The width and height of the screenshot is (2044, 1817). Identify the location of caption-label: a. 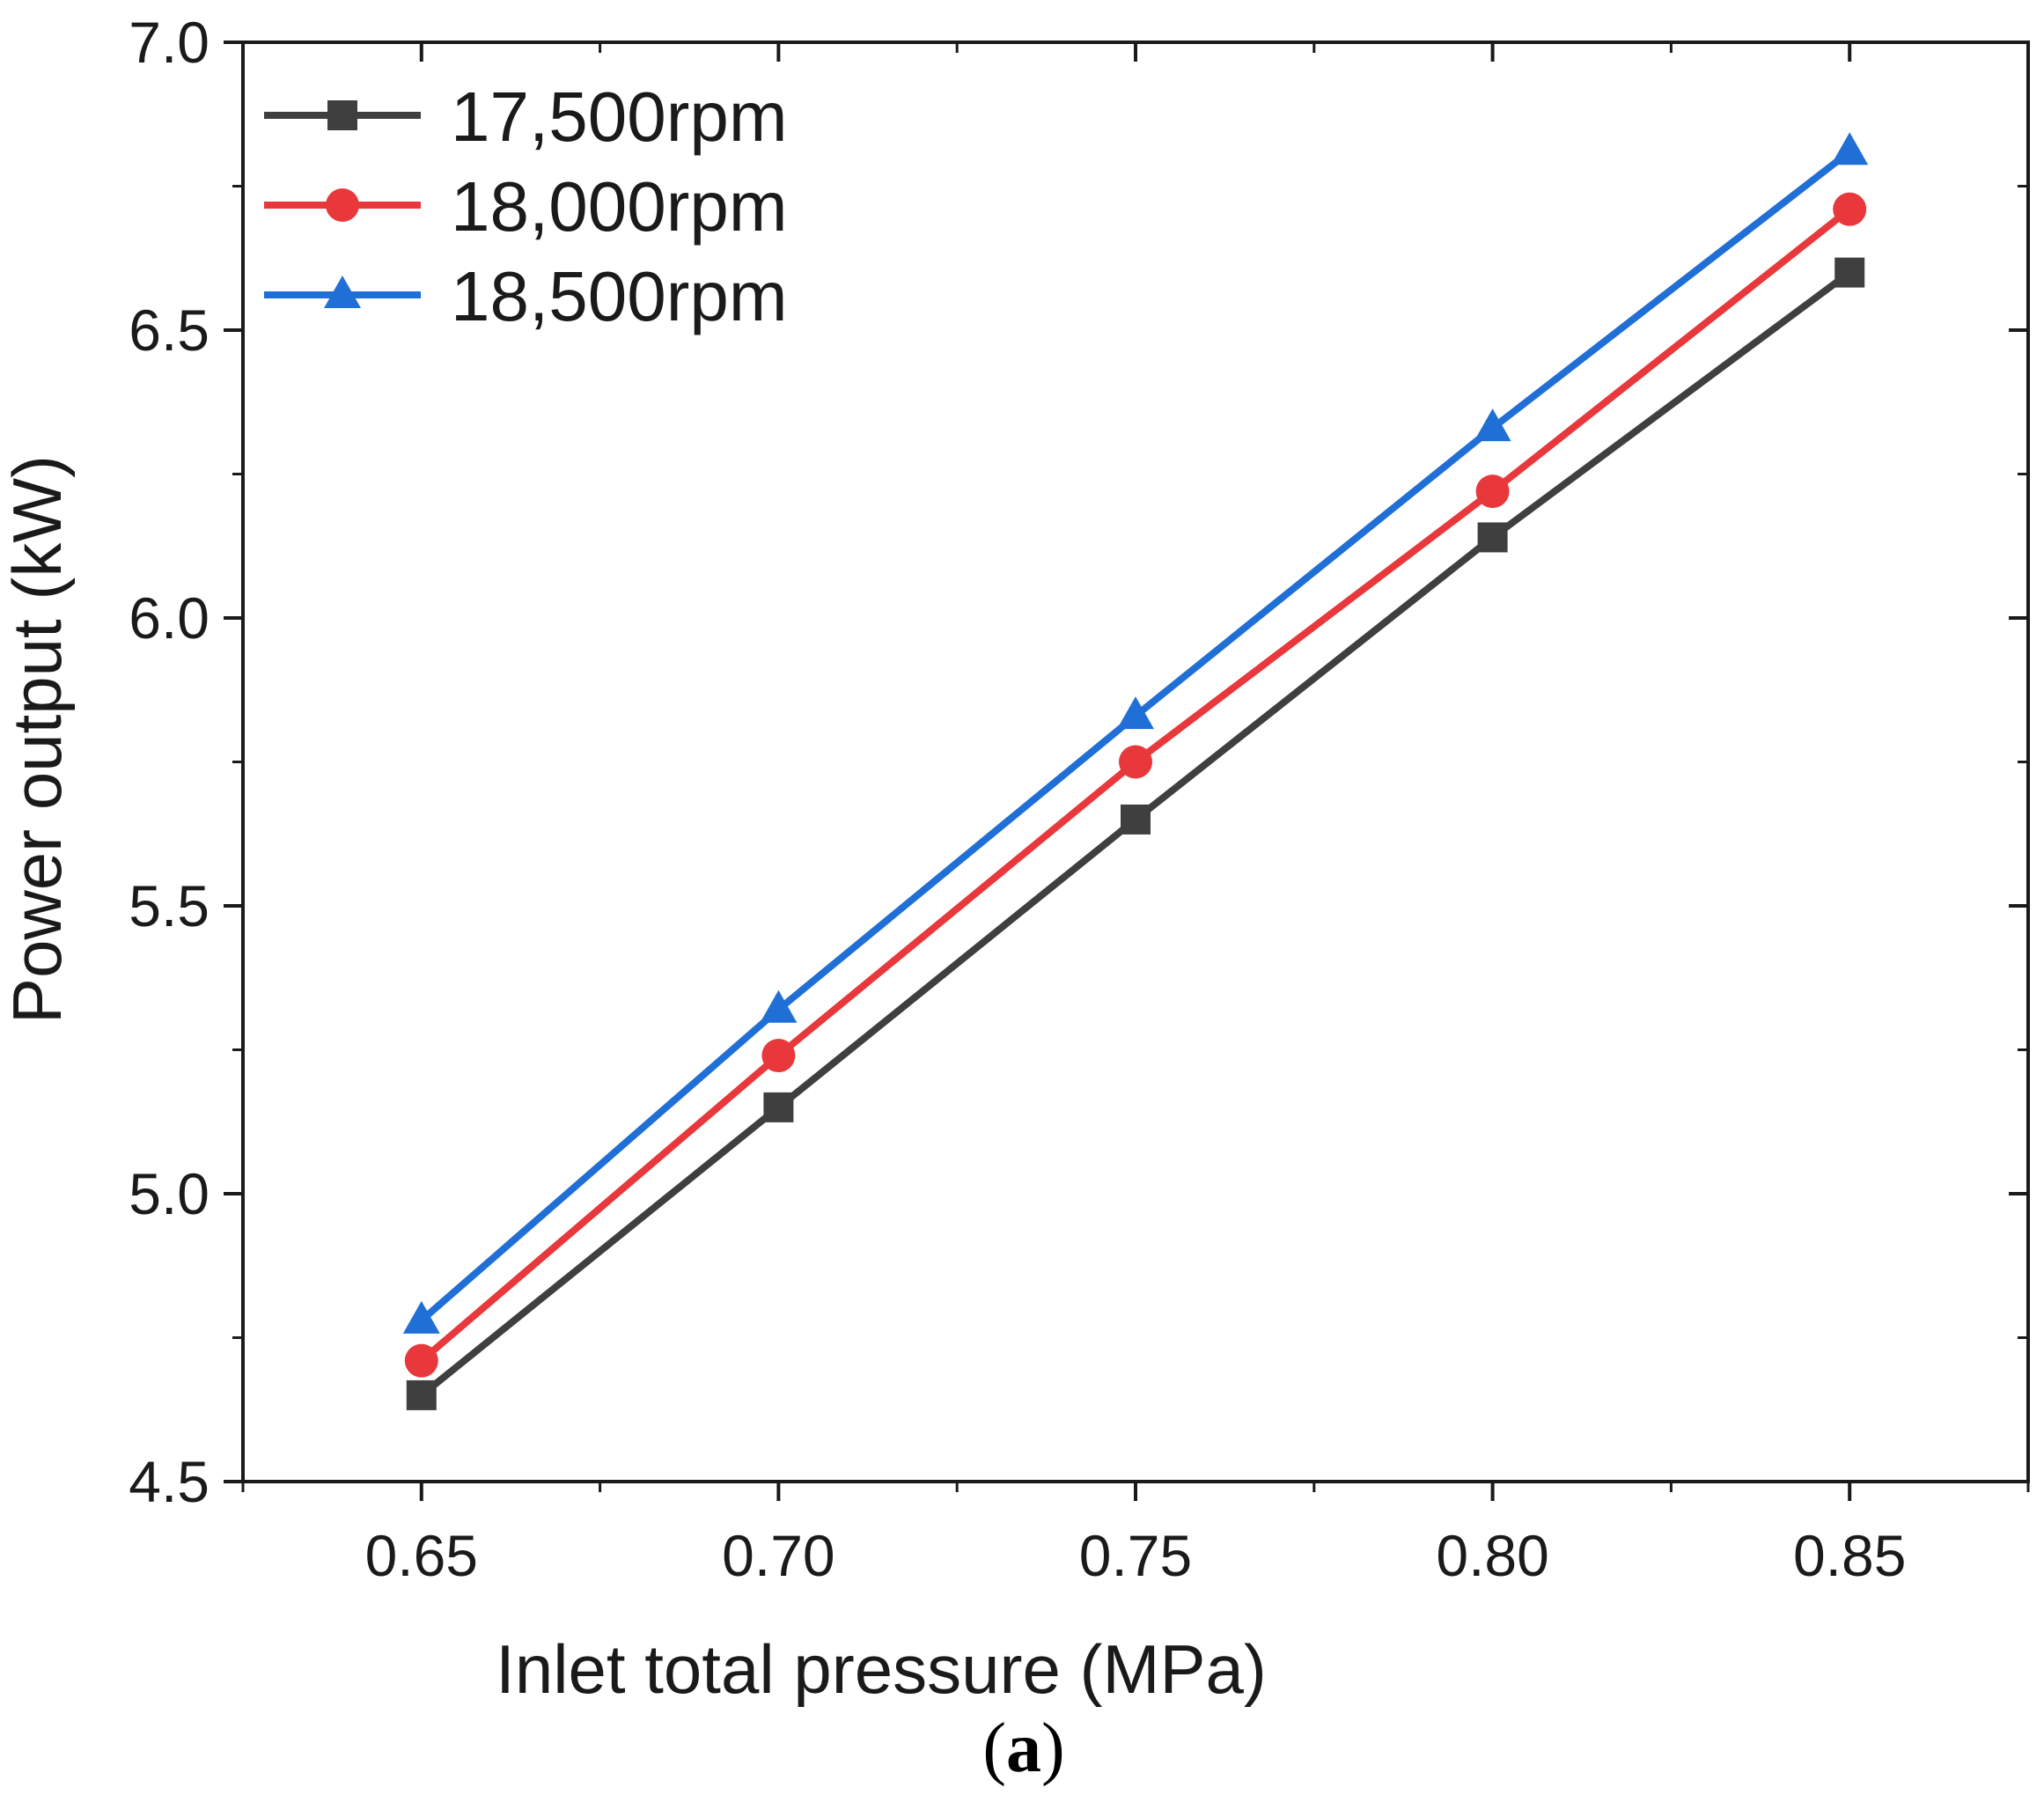
(1023, 1748).